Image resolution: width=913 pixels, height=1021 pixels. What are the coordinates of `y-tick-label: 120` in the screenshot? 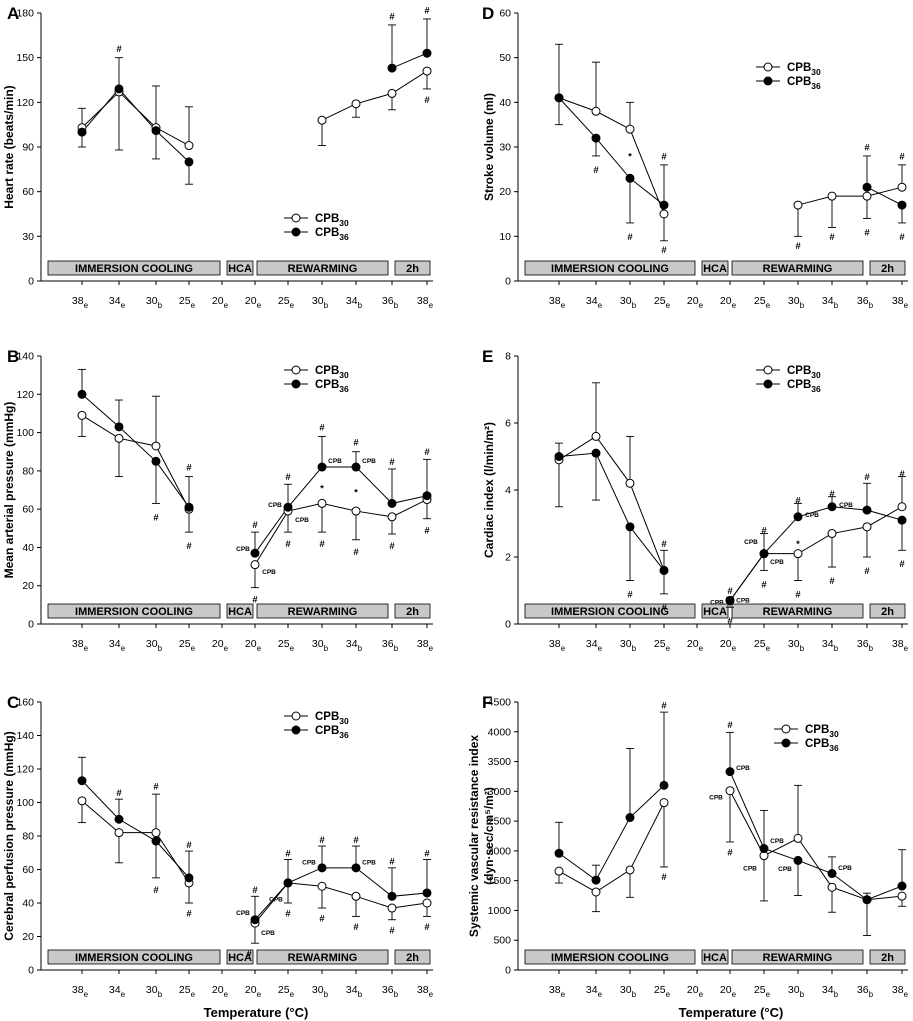 It's located at (25, 770).